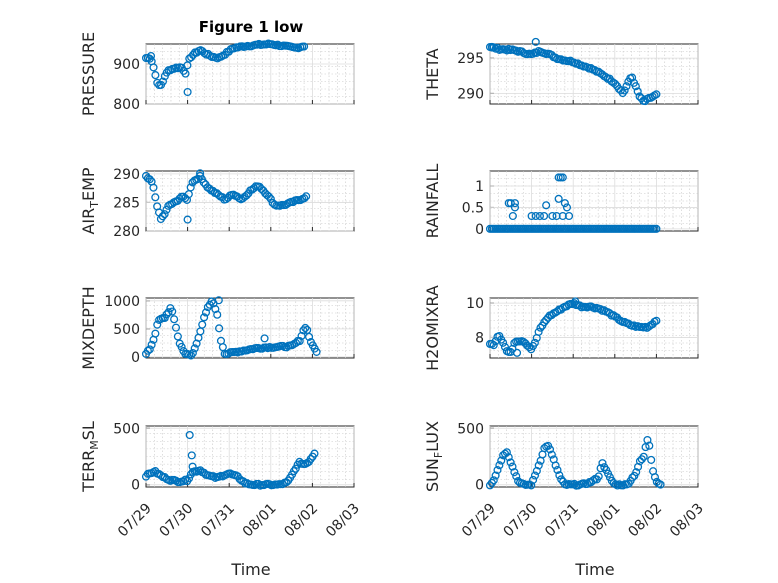 Image resolution: width=778 pixels, height=583 pixels. Describe the element at coordinates (432, 328) in the screenshot. I see `y-axis-label: H2OMIXRA` at that location.